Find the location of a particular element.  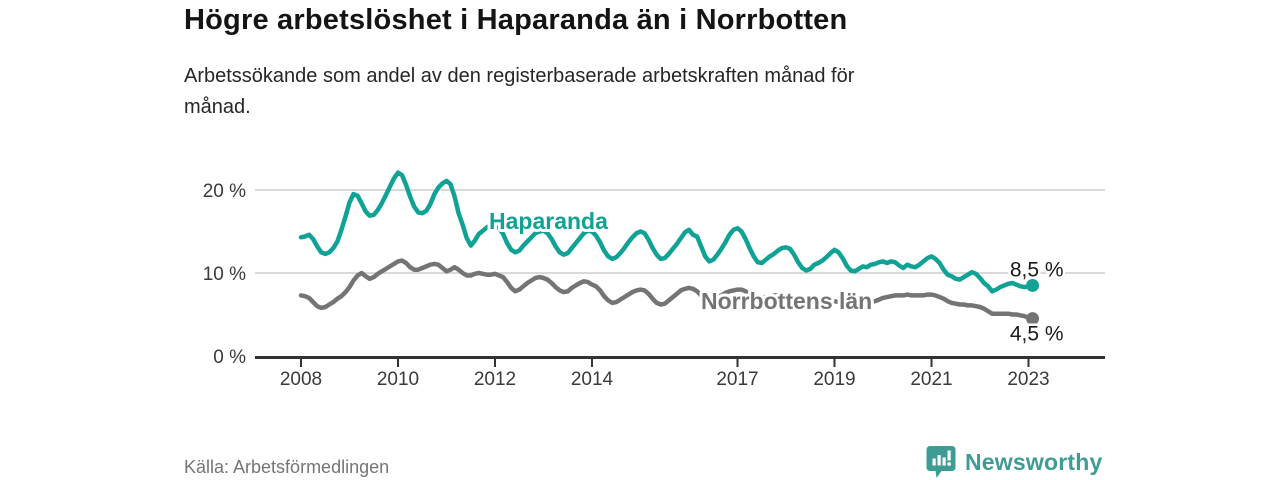

y-axis-label-20: 20 % is located at coordinates (224, 191).